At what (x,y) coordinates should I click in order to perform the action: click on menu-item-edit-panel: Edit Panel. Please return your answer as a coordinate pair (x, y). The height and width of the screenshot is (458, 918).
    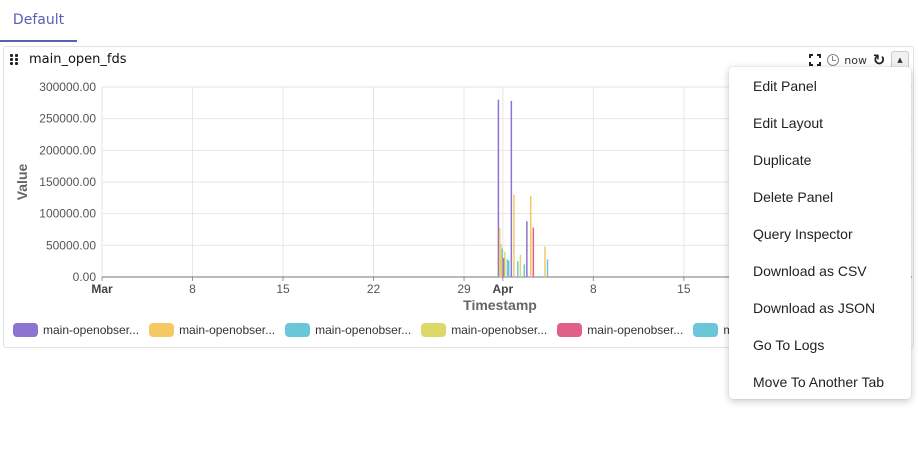
    Looking at the image, I should click on (785, 85).